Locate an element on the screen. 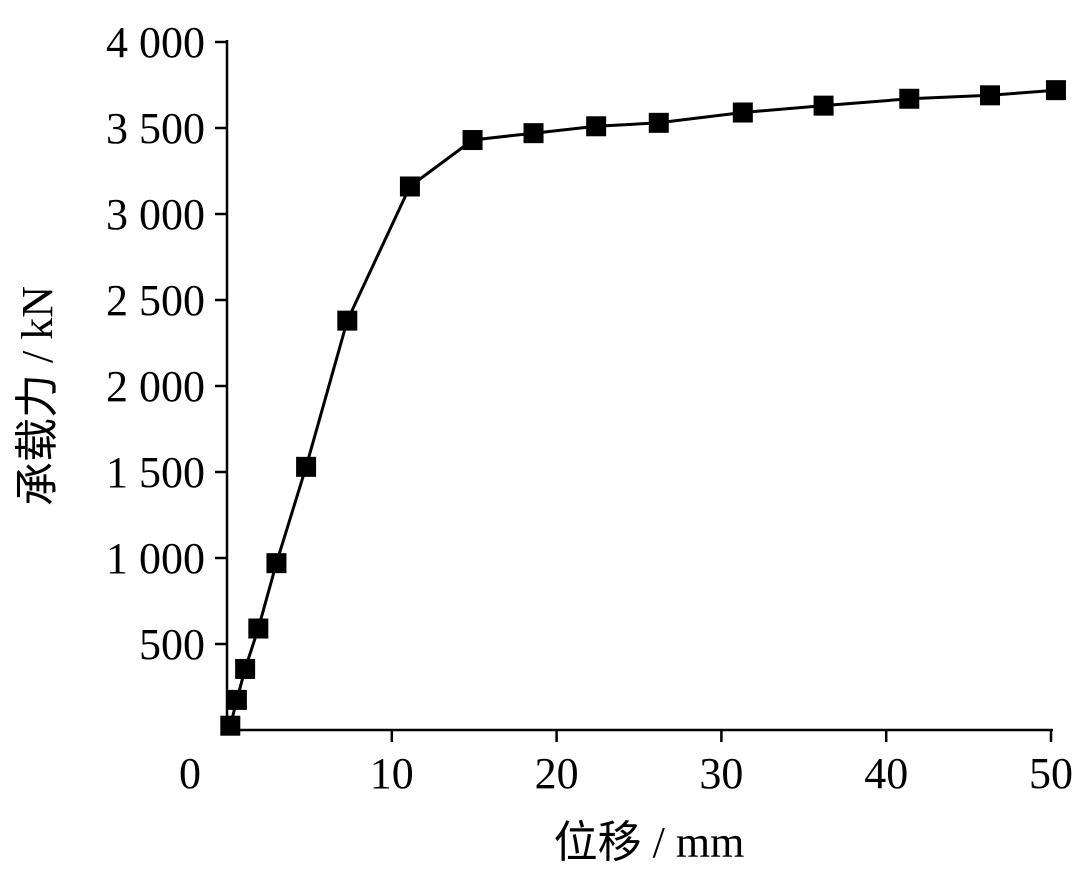  x-tick-label: 40 is located at coordinates (886, 773).